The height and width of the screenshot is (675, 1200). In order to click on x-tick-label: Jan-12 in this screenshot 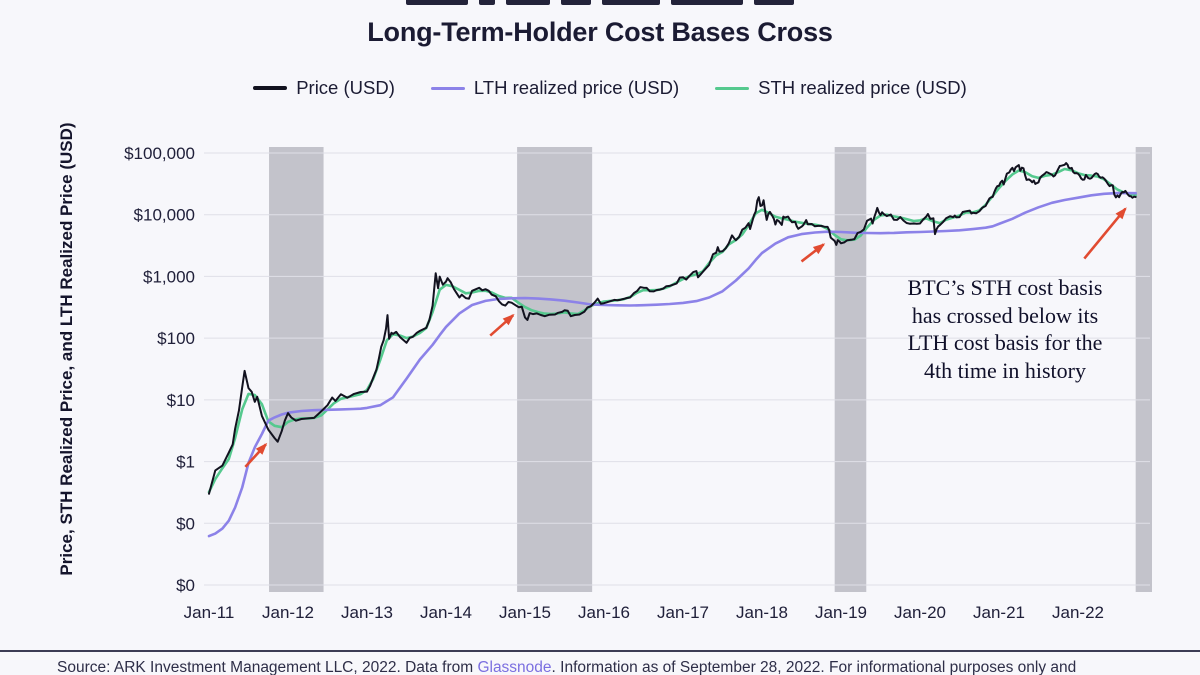, I will do `click(288, 612)`.